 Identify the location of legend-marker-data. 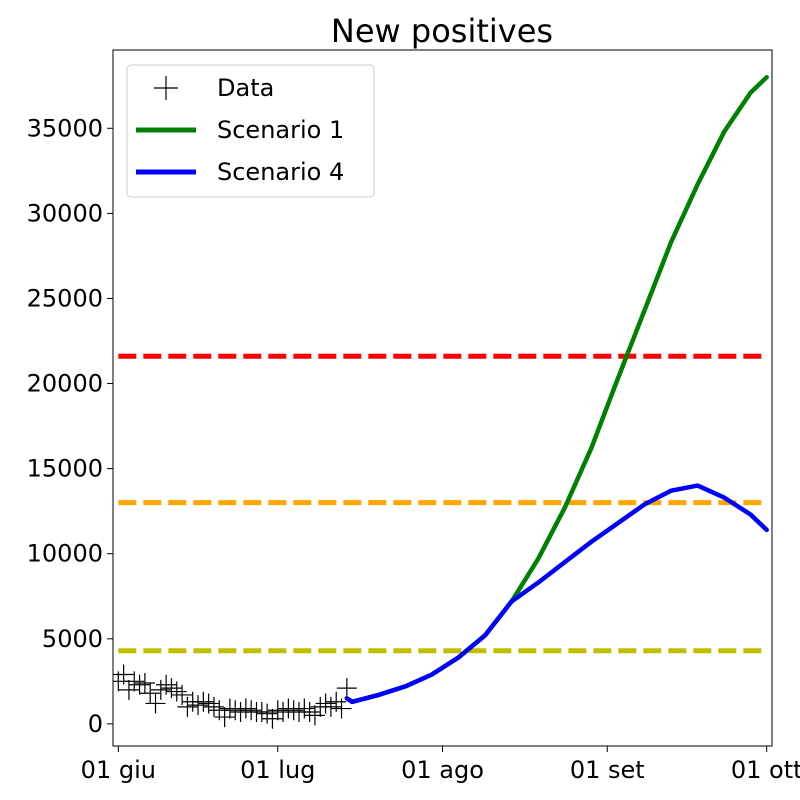
(166, 88).